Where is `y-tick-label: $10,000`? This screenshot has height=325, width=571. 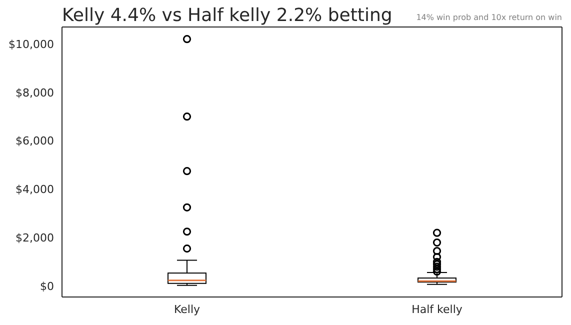 y-tick-label: $10,000 is located at coordinates (31, 44).